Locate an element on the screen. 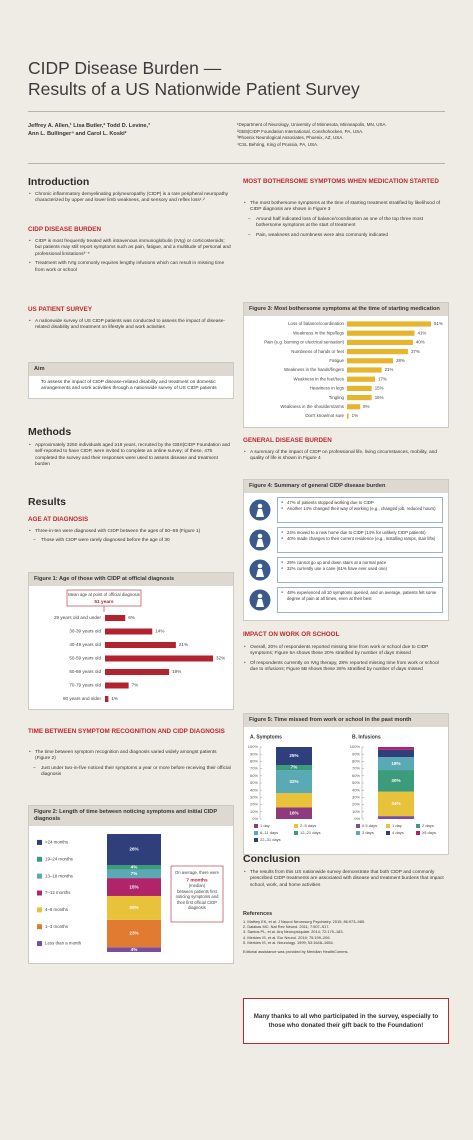 The width and height of the screenshot is (473, 1140). y-tick-label: 30% is located at coordinates (254, 796).